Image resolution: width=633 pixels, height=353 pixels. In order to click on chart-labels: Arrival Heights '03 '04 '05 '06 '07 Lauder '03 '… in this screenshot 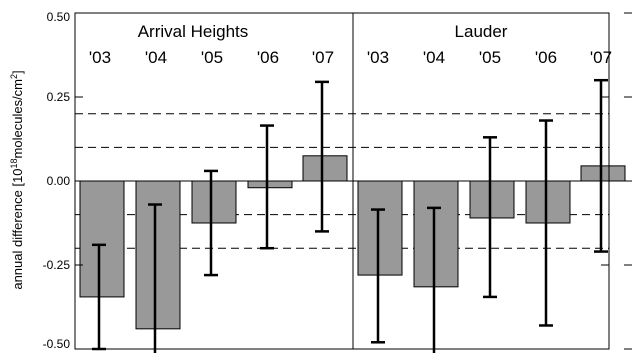, I will do `click(350, 44)`.